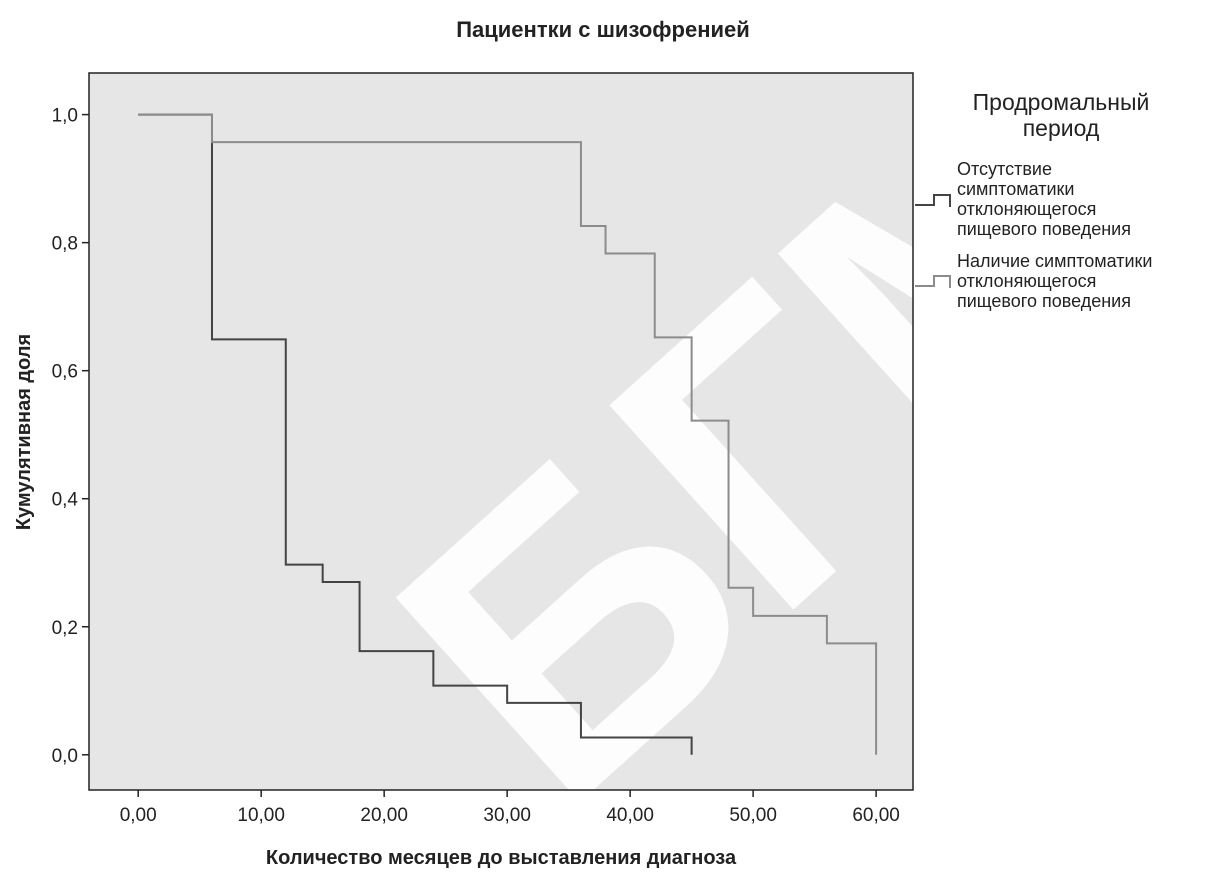  What do you see at coordinates (603, 29) in the screenshot?
I see `chart-title: Пациентки с шизофренией` at bounding box center [603, 29].